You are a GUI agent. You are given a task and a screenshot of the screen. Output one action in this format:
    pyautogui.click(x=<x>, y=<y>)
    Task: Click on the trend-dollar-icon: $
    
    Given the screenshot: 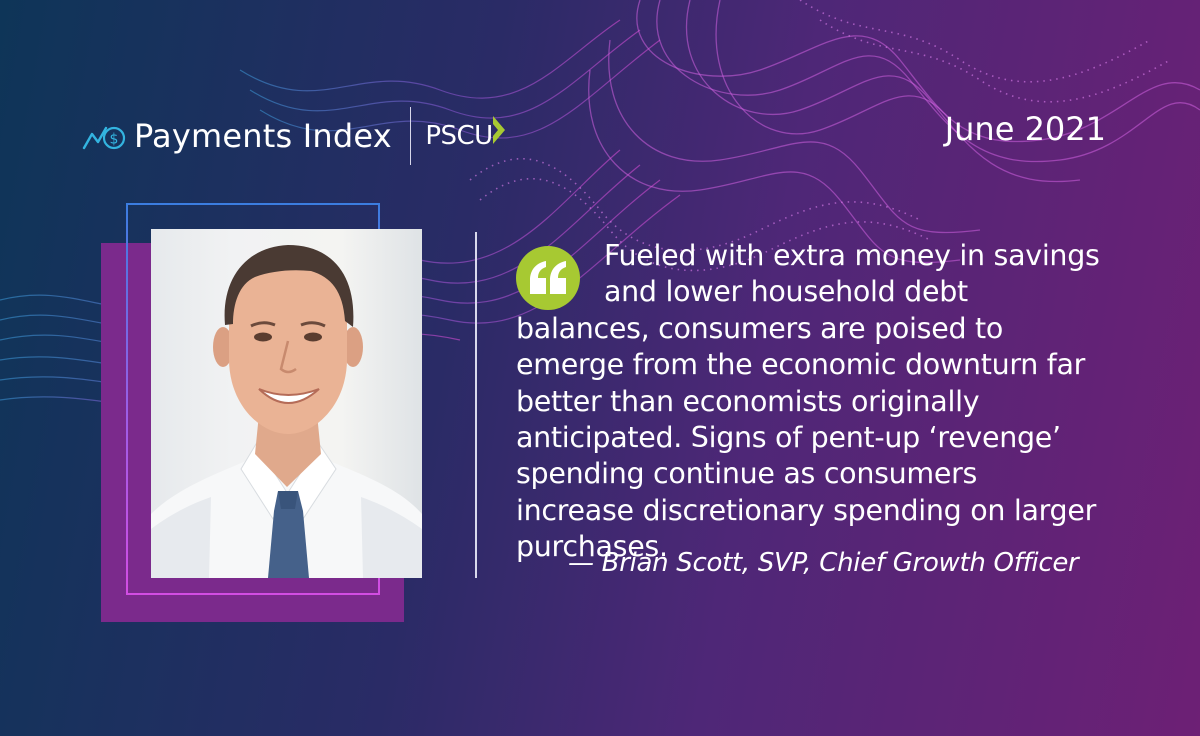 What is the action you would take?
    pyautogui.click(x=104, y=138)
    